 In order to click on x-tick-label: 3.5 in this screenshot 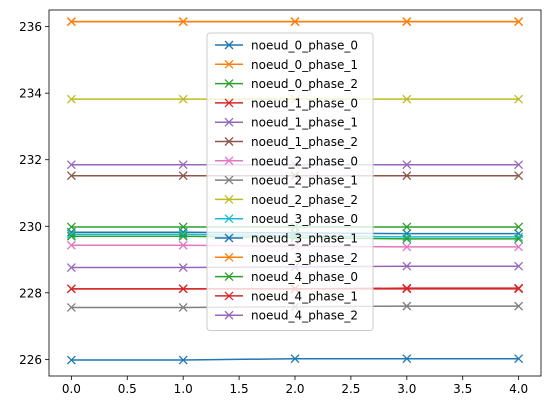, I will do `click(462, 389)`.